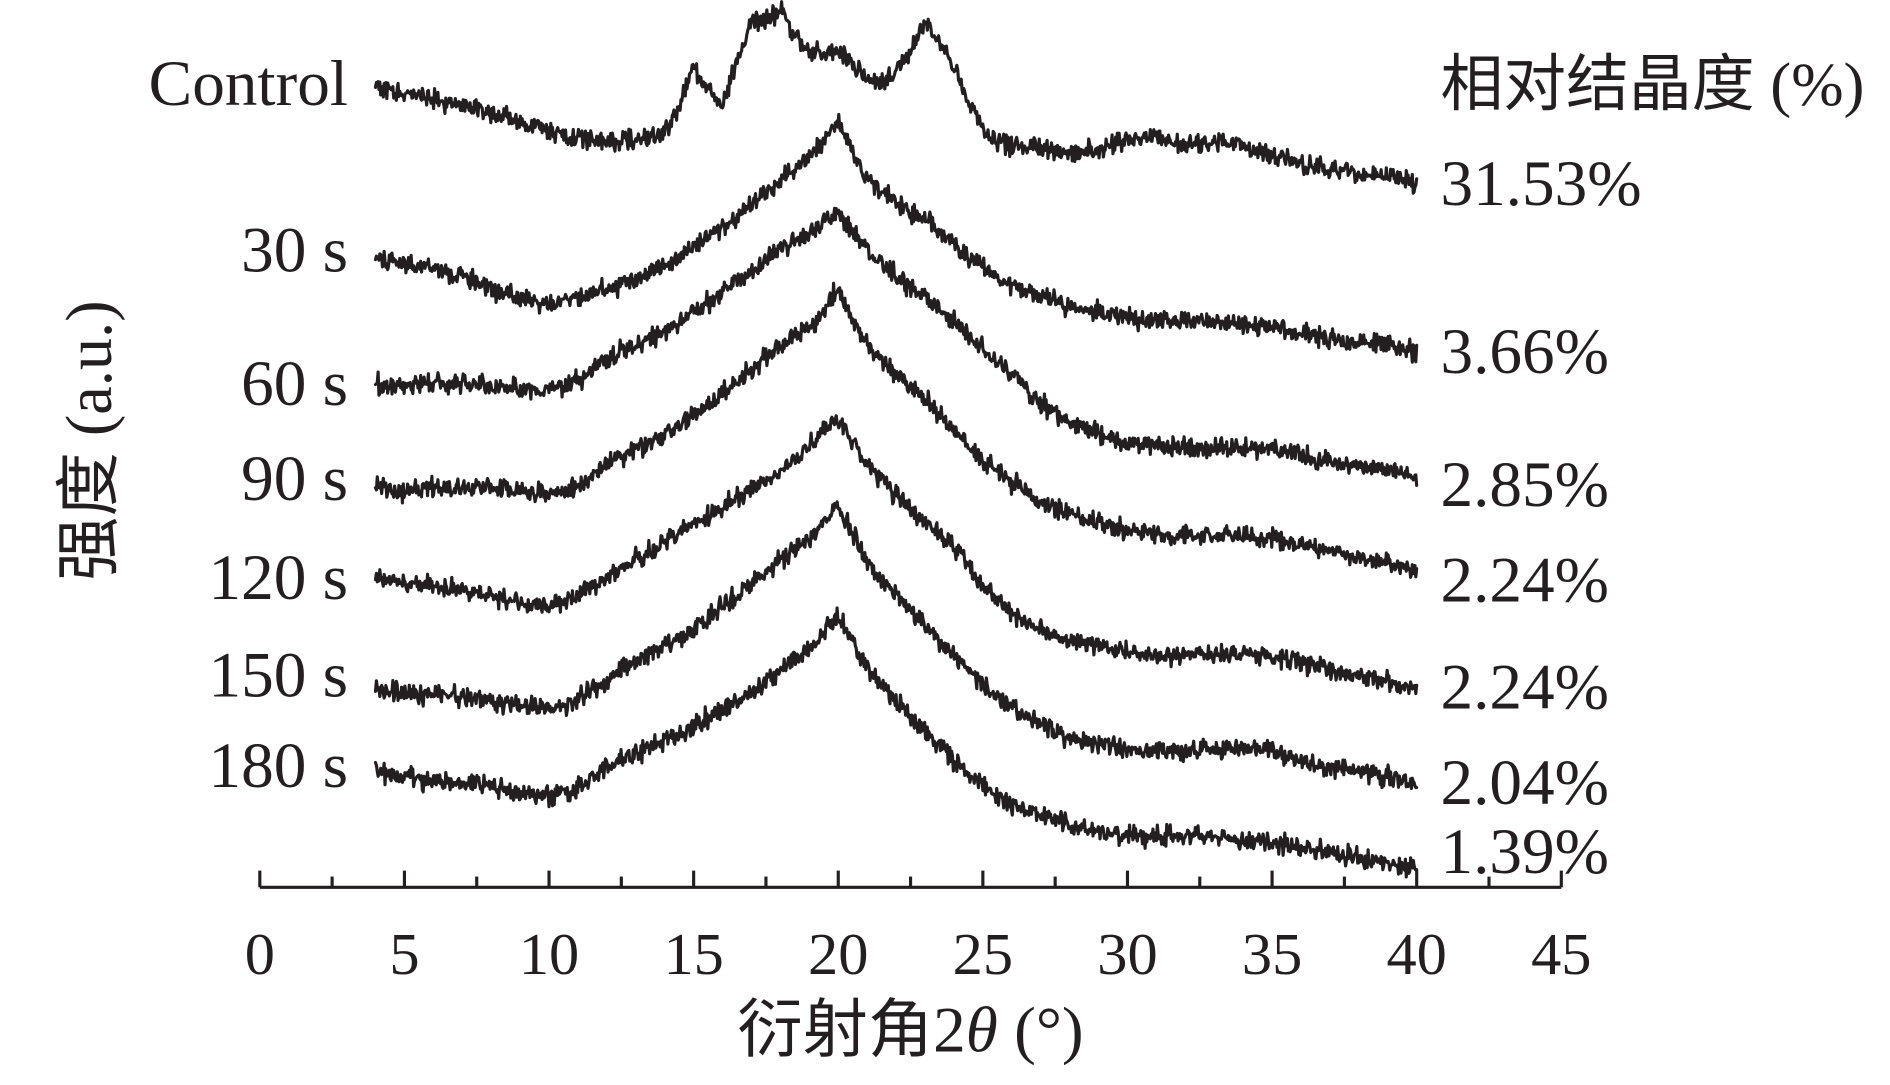 The width and height of the screenshot is (1890, 1085). Describe the element at coordinates (278, 675) in the screenshot. I see `series-label-150s: 150 s` at that location.